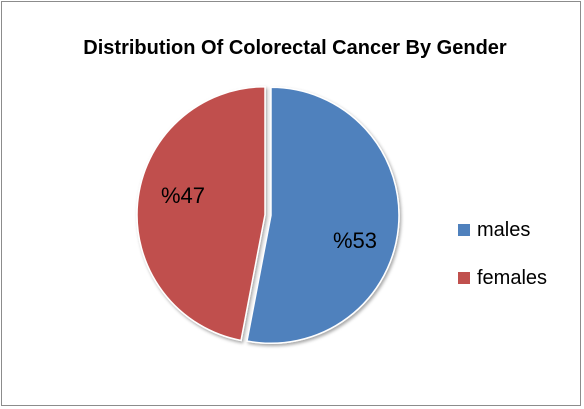  Describe the element at coordinates (464, 230) in the screenshot. I see `legend-swatch-males` at that location.